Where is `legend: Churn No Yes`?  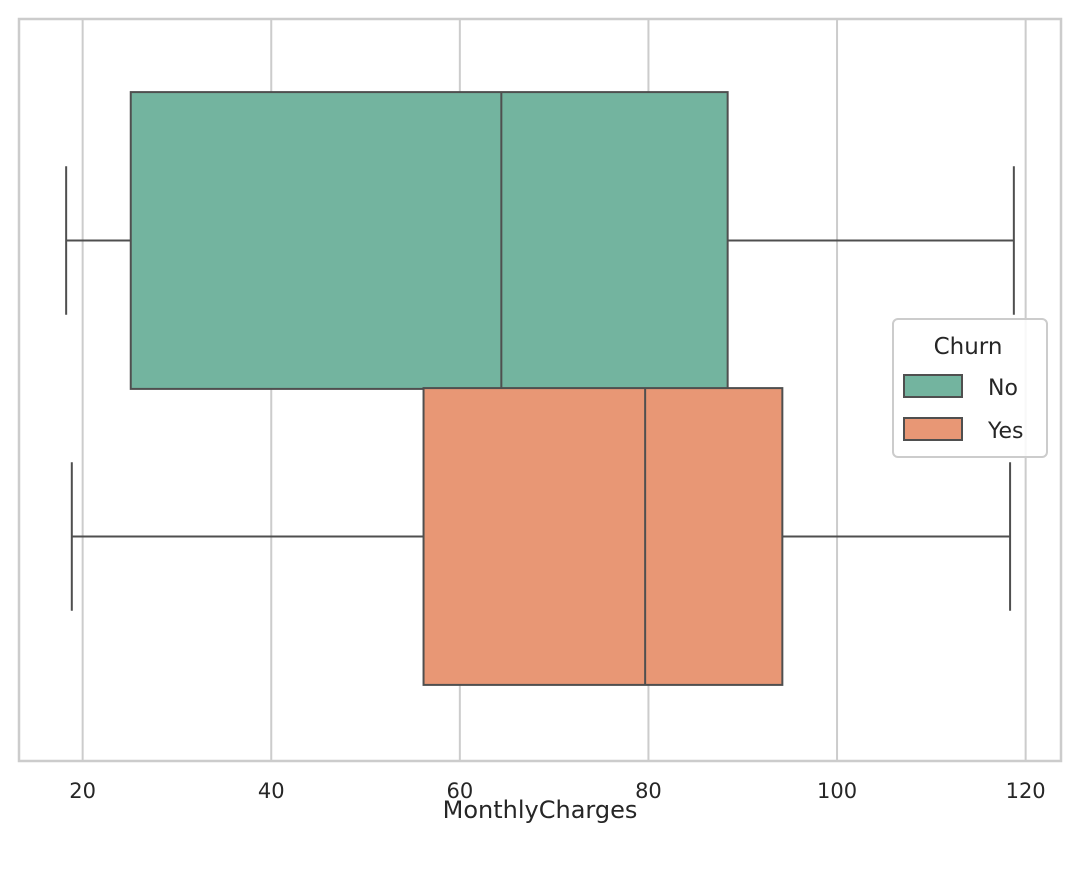
legend: Churn No Yes is located at coordinates (970, 388).